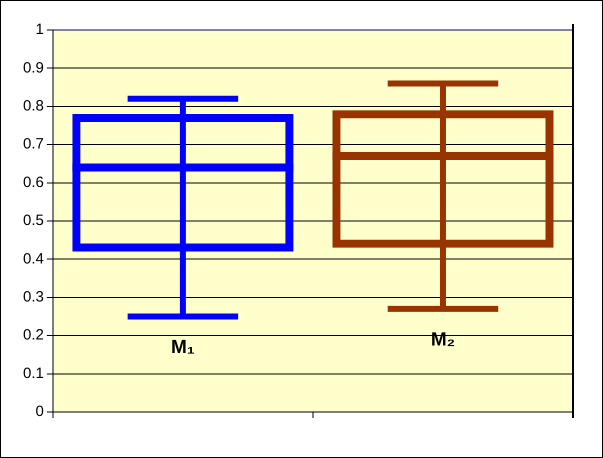 Image resolution: width=603 pixels, height=458 pixels. I want to click on y-tick-label: 0.8, so click(33, 106).